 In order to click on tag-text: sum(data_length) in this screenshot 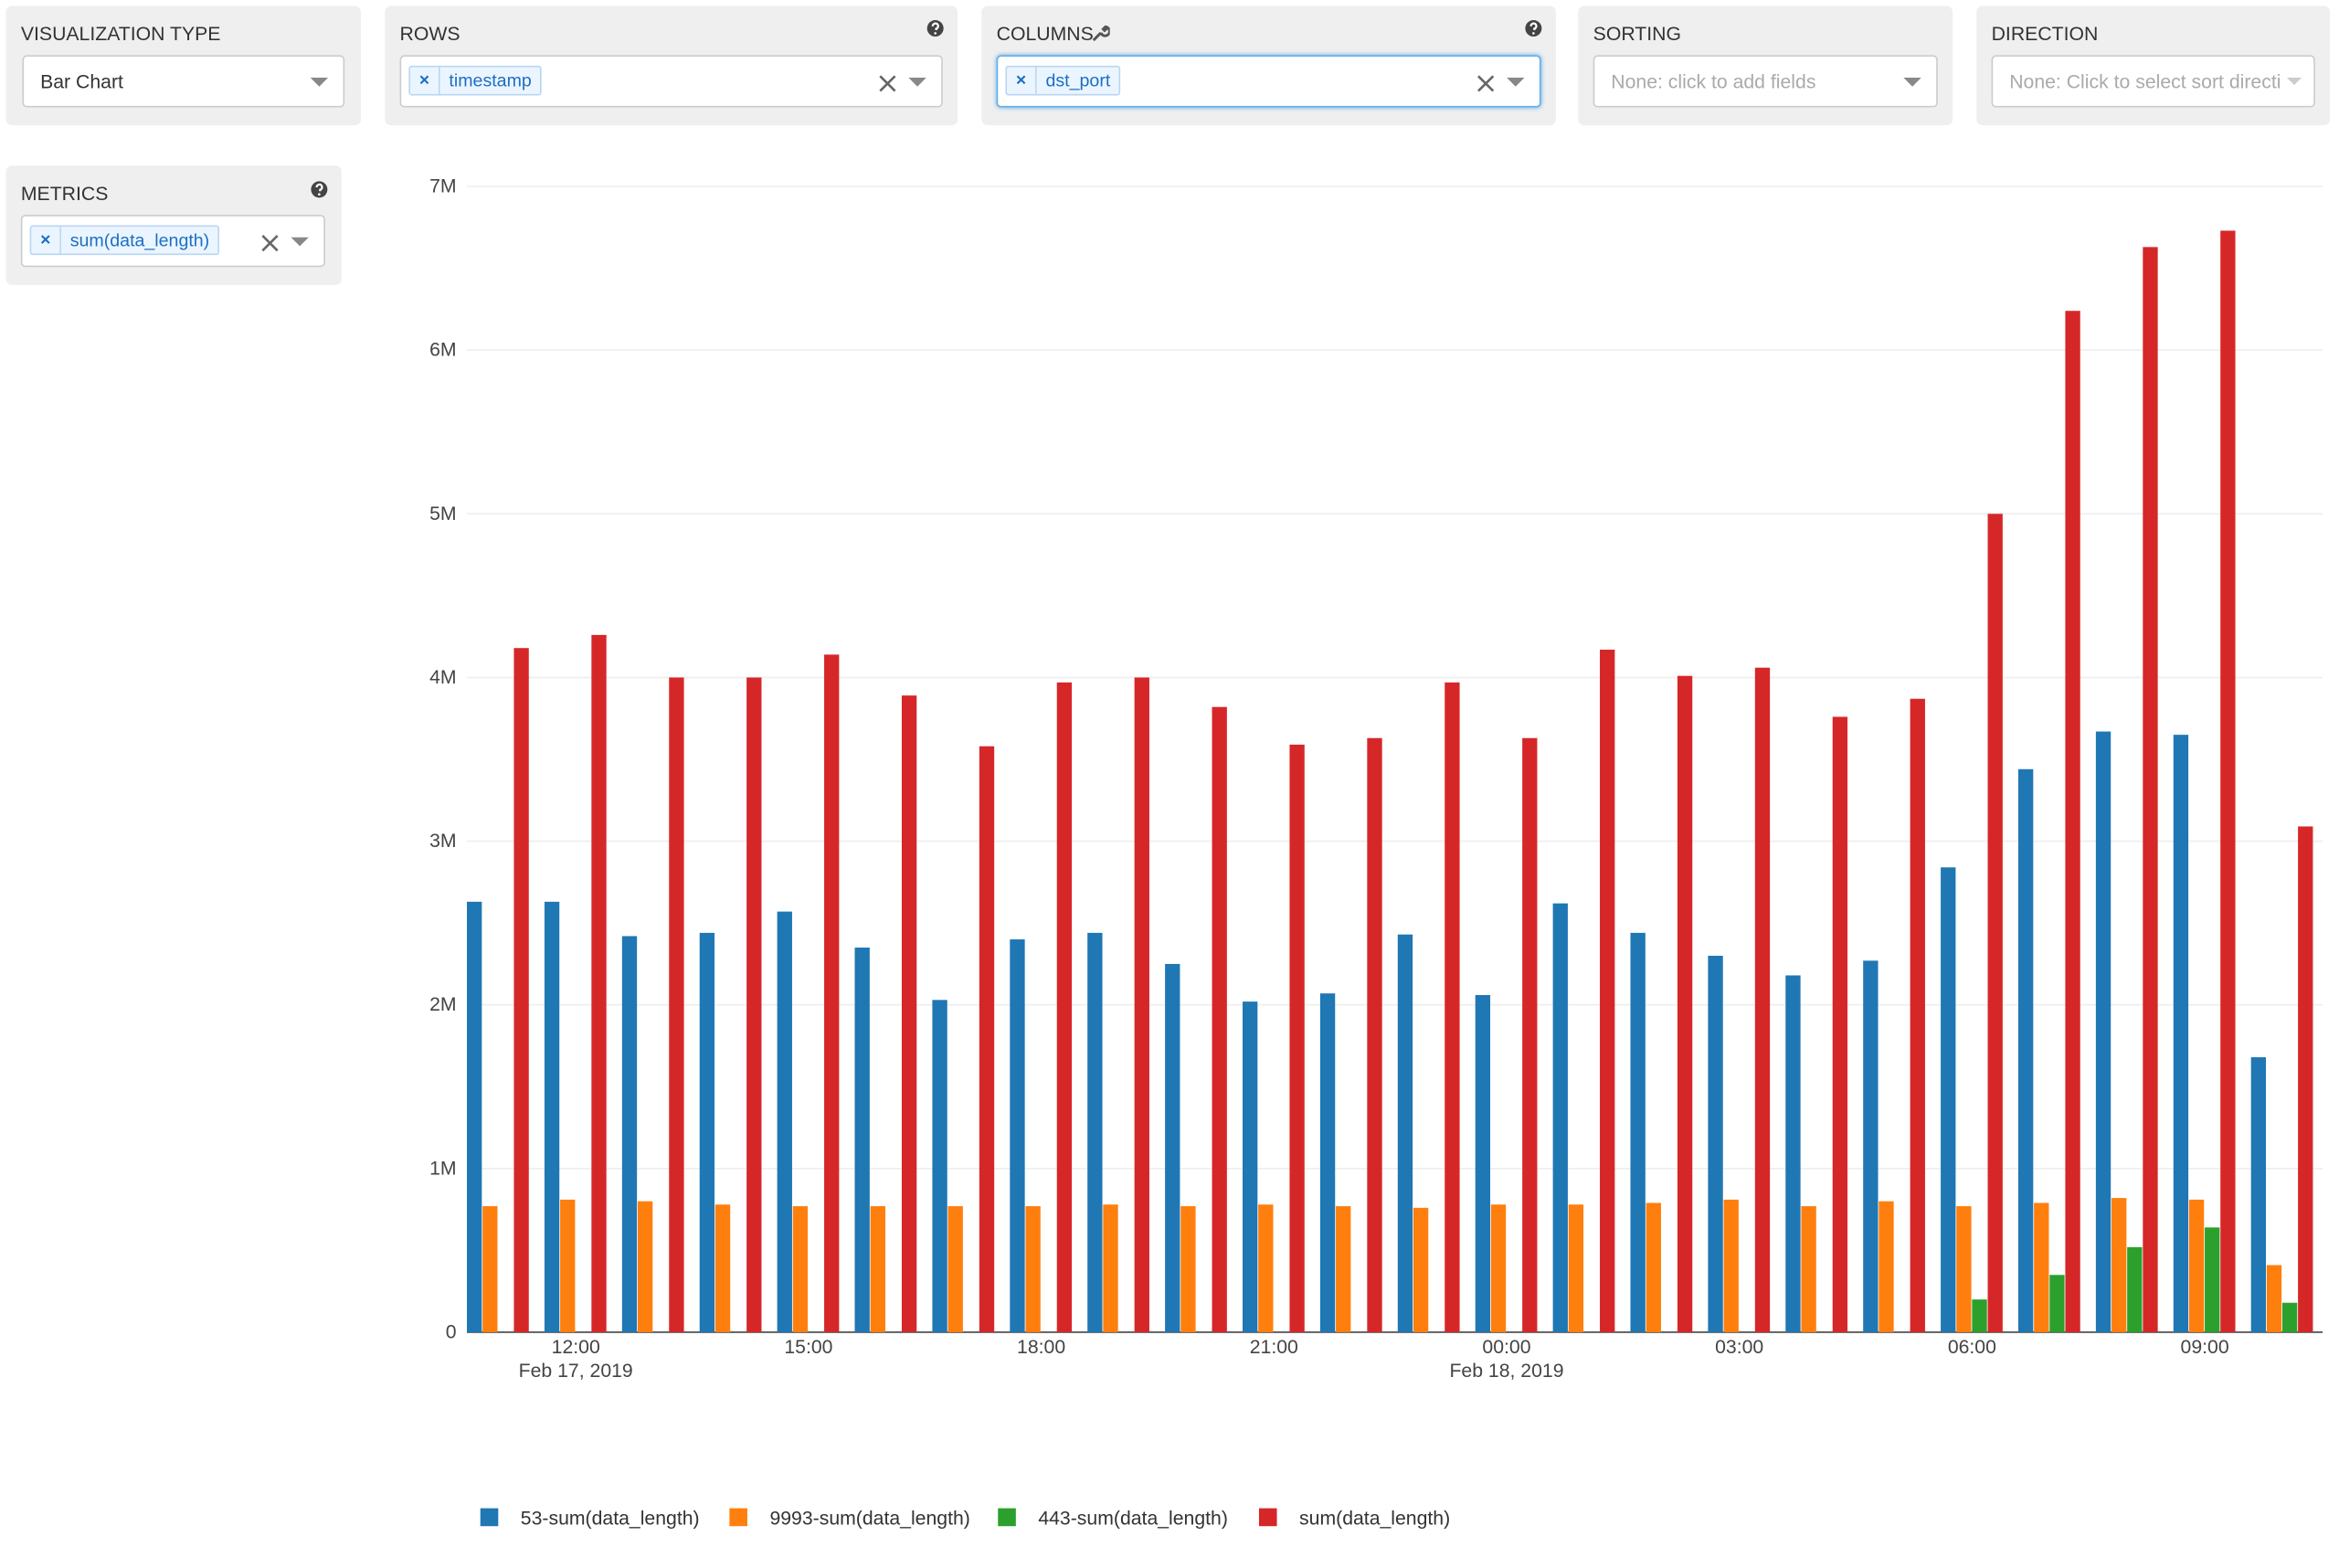, I will do `click(140, 240)`.